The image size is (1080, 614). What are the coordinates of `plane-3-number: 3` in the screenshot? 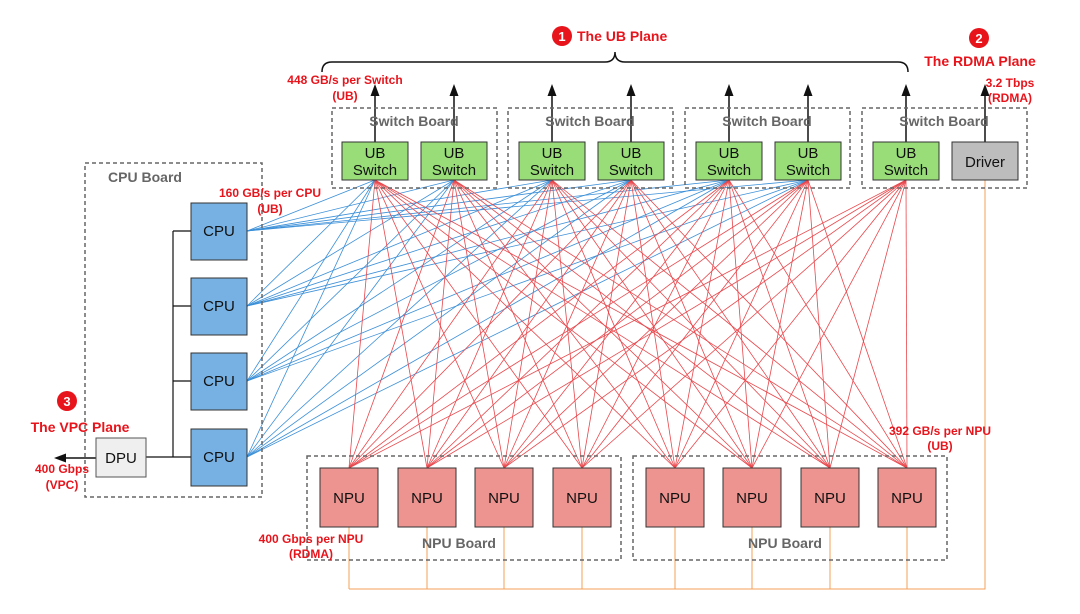 It's located at (66, 401).